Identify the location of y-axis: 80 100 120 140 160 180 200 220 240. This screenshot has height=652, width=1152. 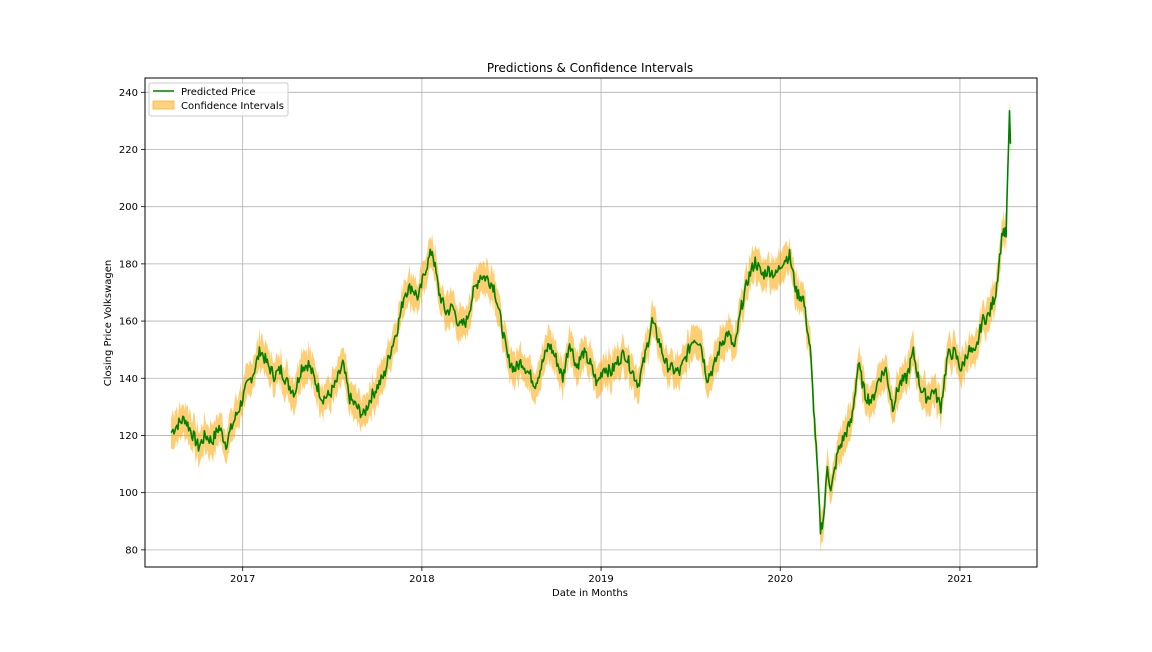
(132, 322).